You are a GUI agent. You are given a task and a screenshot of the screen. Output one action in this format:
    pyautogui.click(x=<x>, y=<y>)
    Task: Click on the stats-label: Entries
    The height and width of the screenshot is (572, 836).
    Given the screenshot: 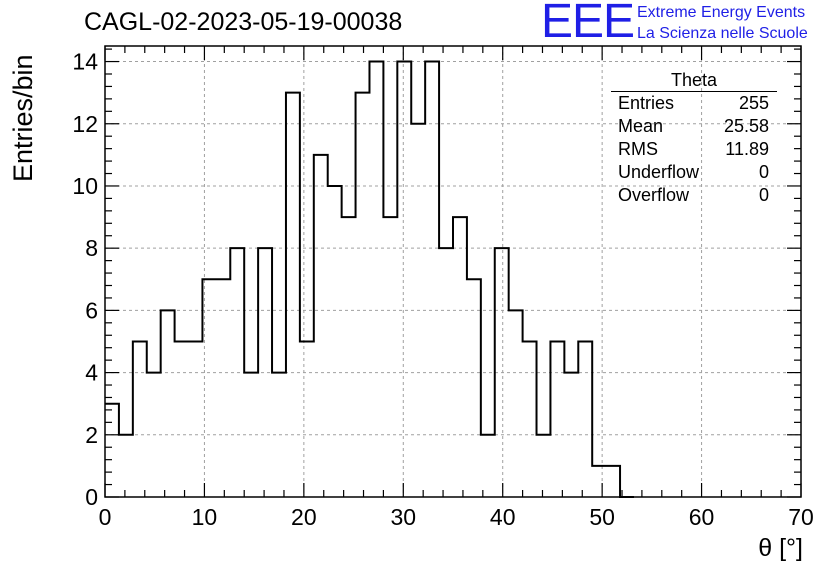 What is the action you would take?
    pyautogui.click(x=646, y=103)
    